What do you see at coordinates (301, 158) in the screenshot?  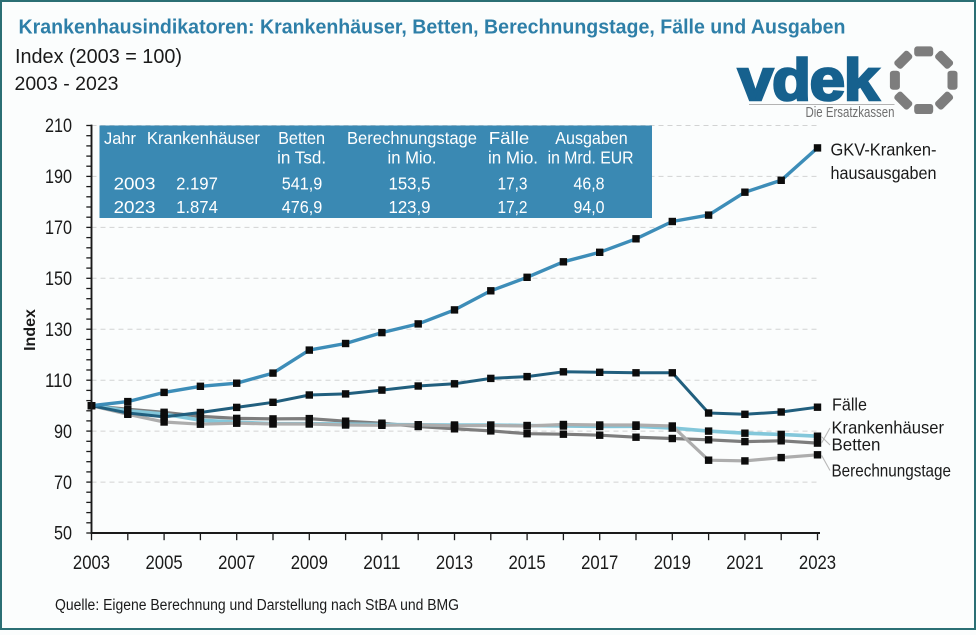 I see `svg-text: in Tsd.` at bounding box center [301, 158].